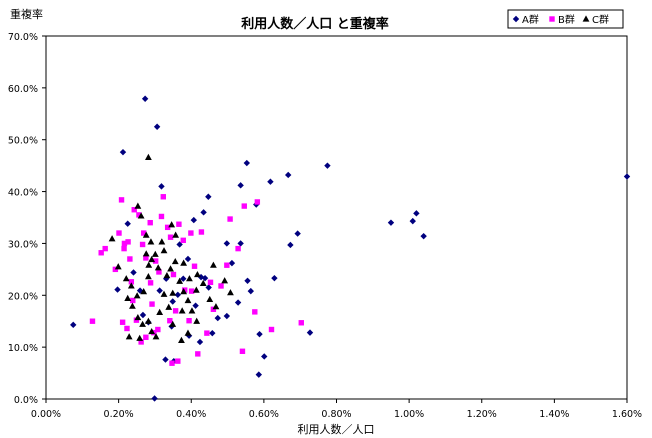 The image size is (652, 438). Describe the element at coordinates (23, 89) in the screenshot. I see `y-tick-label: 60.0%` at that location.